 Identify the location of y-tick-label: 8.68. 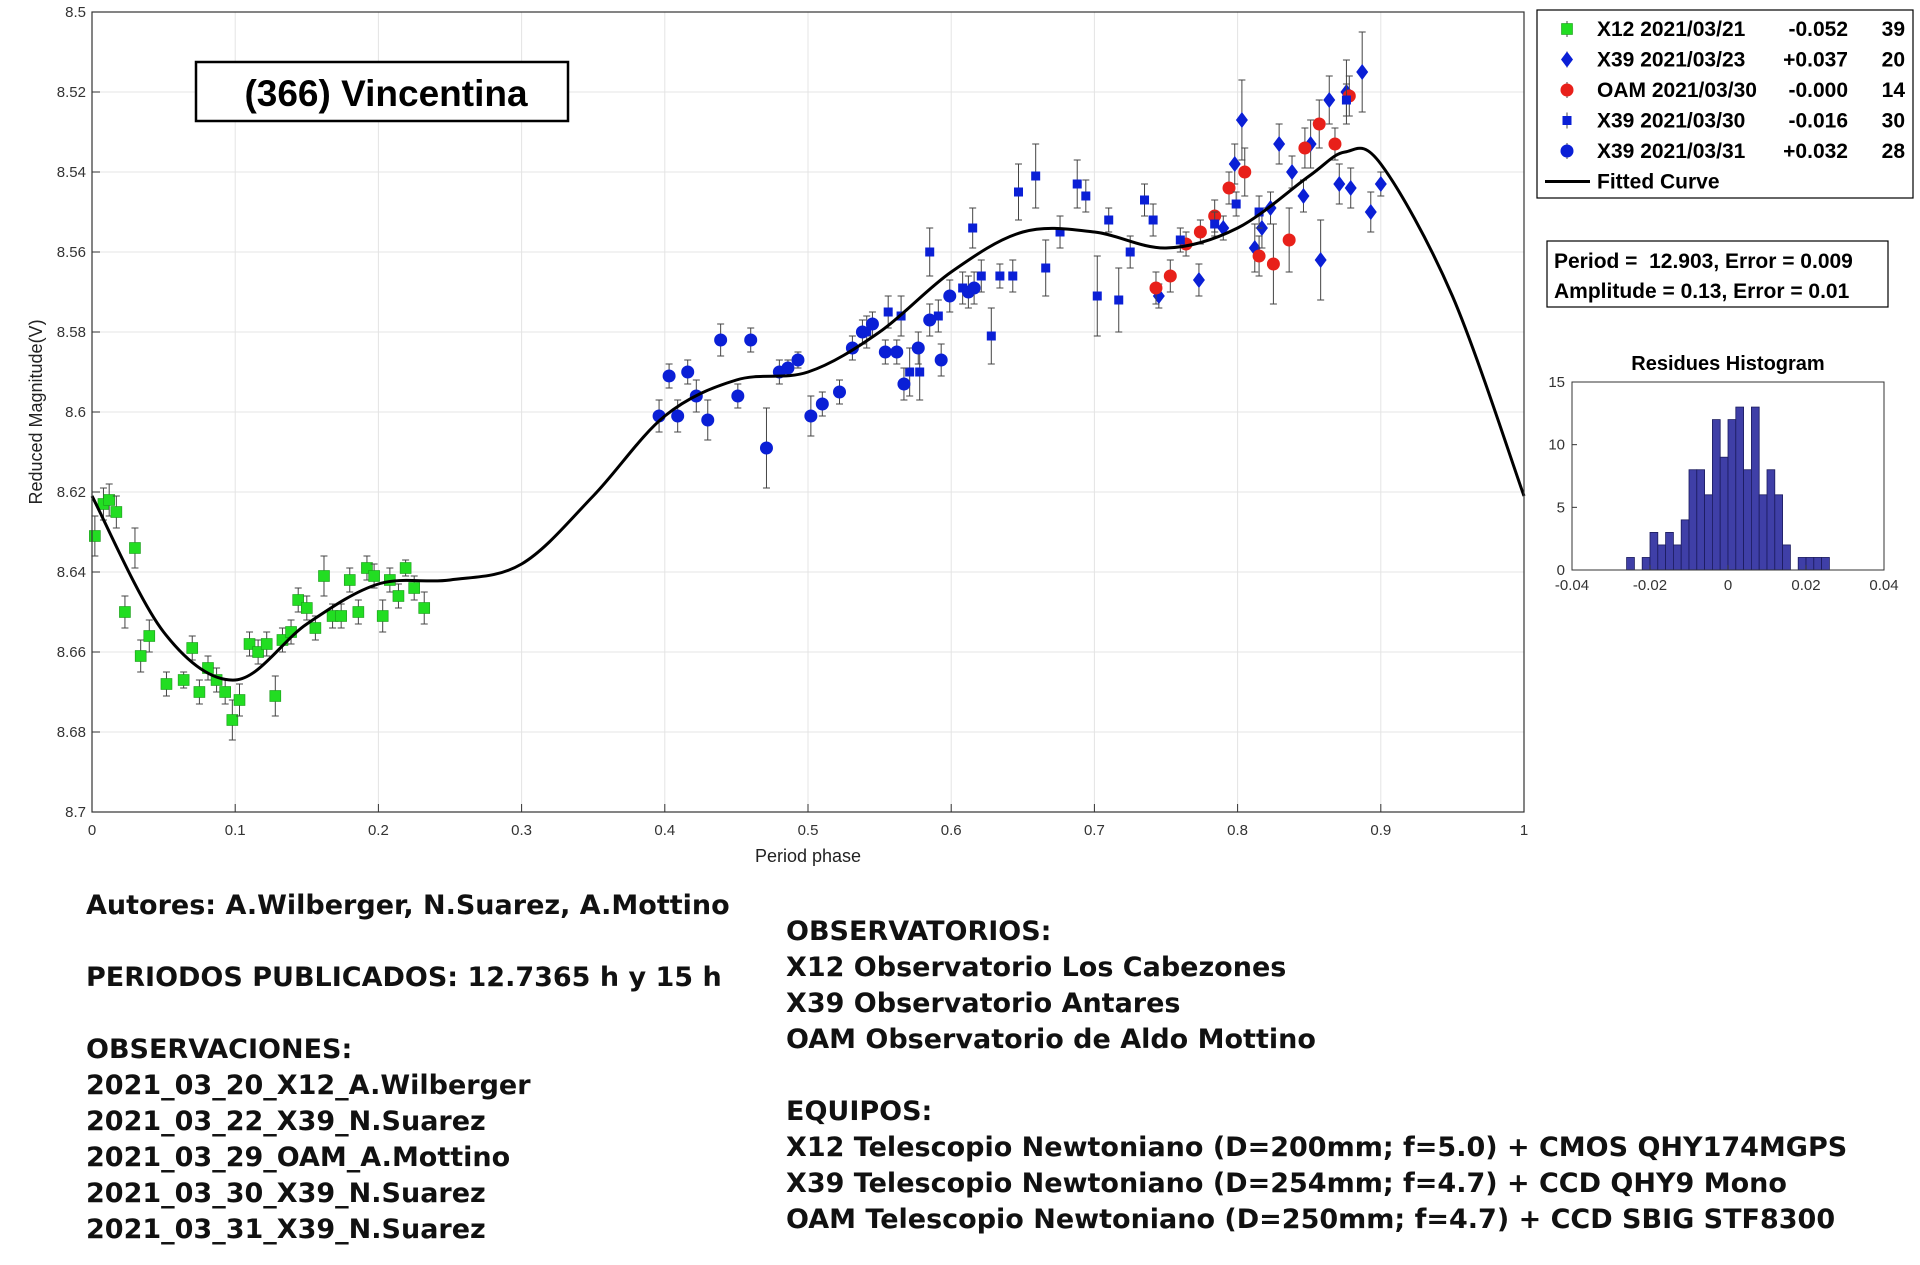
(71, 732).